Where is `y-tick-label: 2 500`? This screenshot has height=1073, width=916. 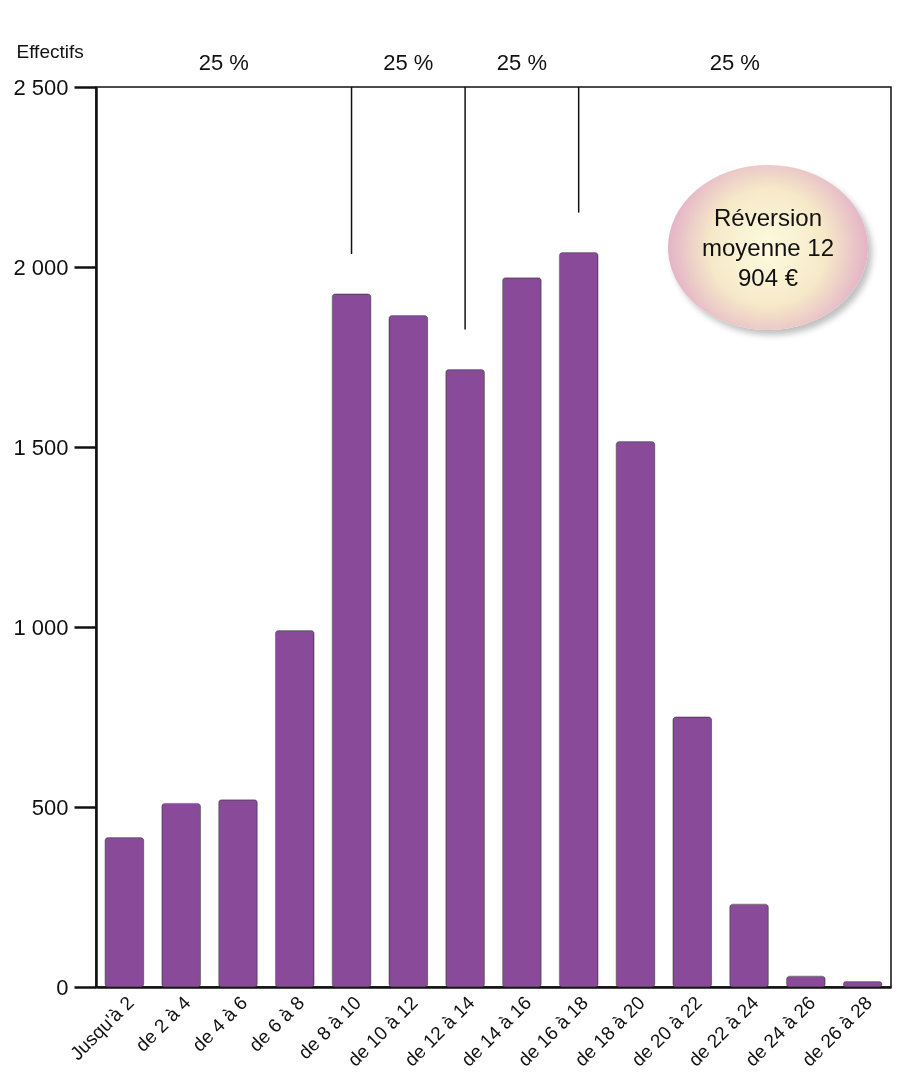
y-tick-label: 2 500 is located at coordinates (41, 87).